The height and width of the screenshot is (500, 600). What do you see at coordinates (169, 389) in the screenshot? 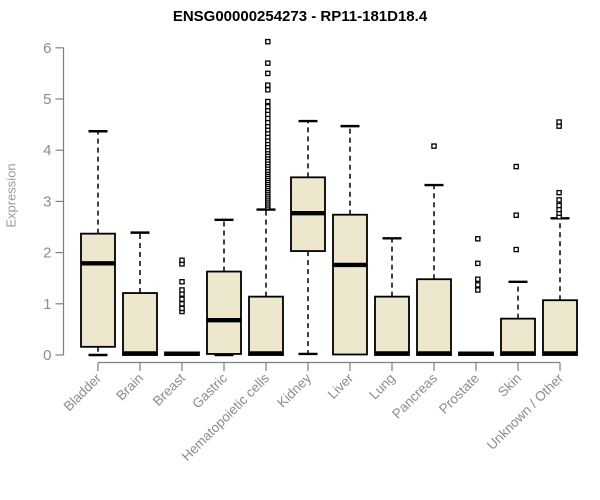
I see `x-tick-label: Breast` at bounding box center [169, 389].